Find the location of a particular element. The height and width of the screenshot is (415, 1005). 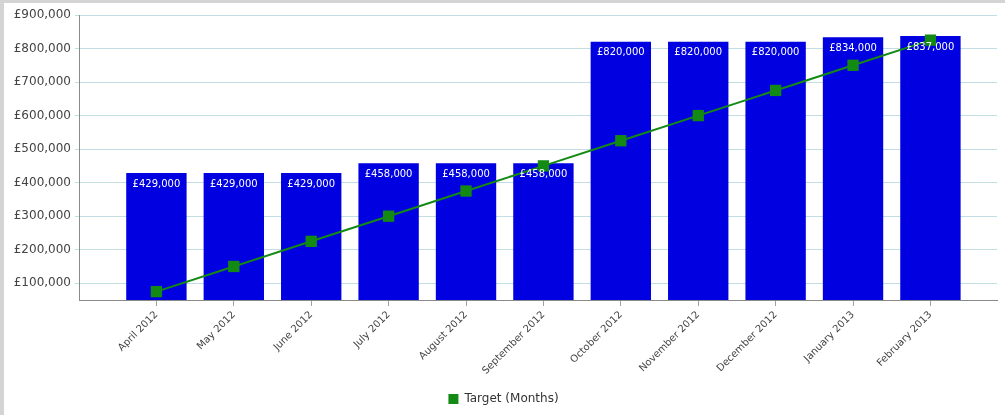

y-tick-label: £300,000 is located at coordinates (42, 215).